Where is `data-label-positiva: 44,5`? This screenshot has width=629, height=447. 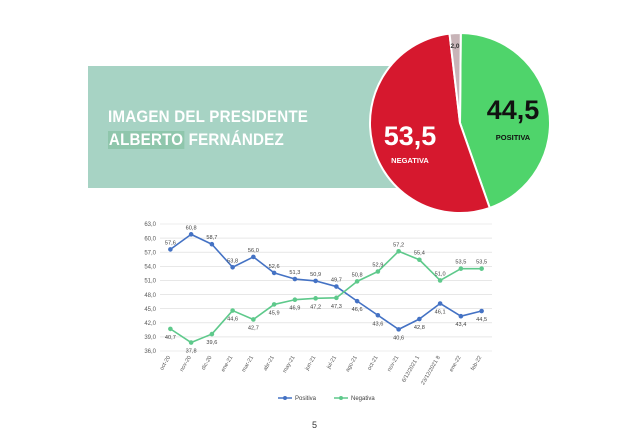 data-label-positiva: 44,5 is located at coordinates (481, 320).